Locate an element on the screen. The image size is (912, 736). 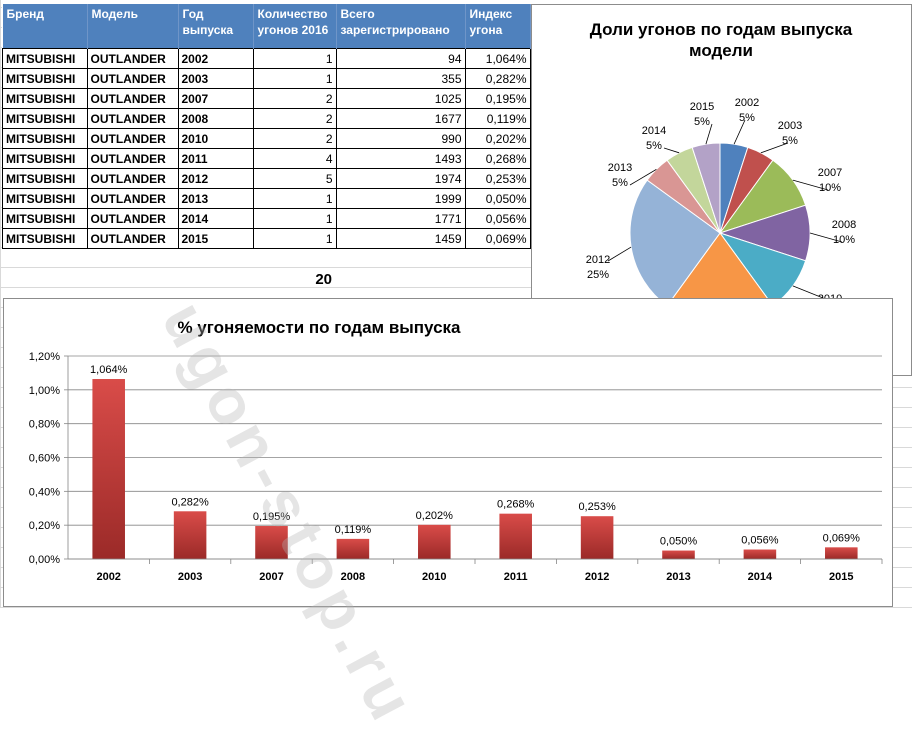
cell-registered: 1771 is located at coordinates (400, 218).